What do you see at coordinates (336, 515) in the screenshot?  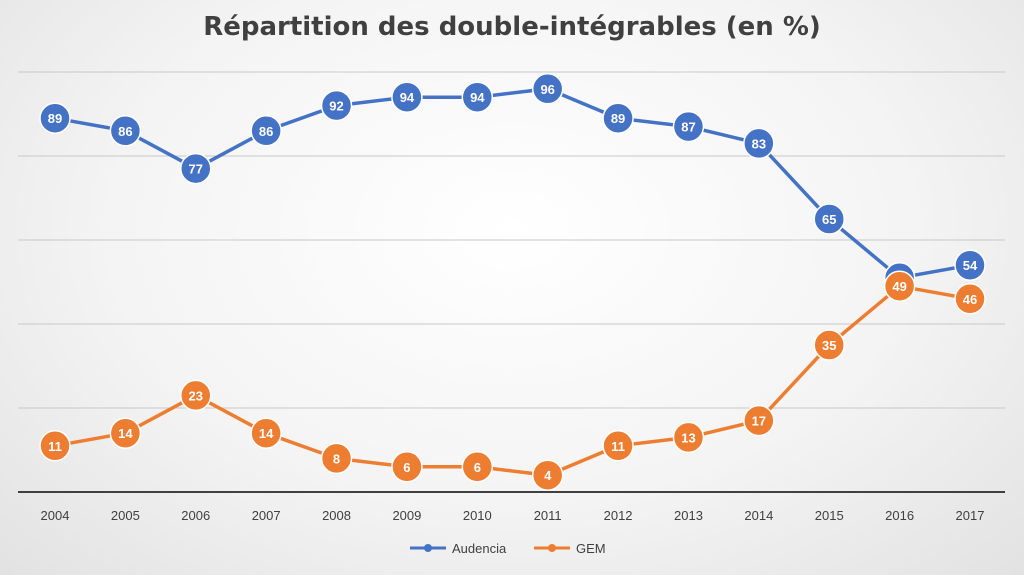 I see `x-tick-label: 2008` at bounding box center [336, 515].